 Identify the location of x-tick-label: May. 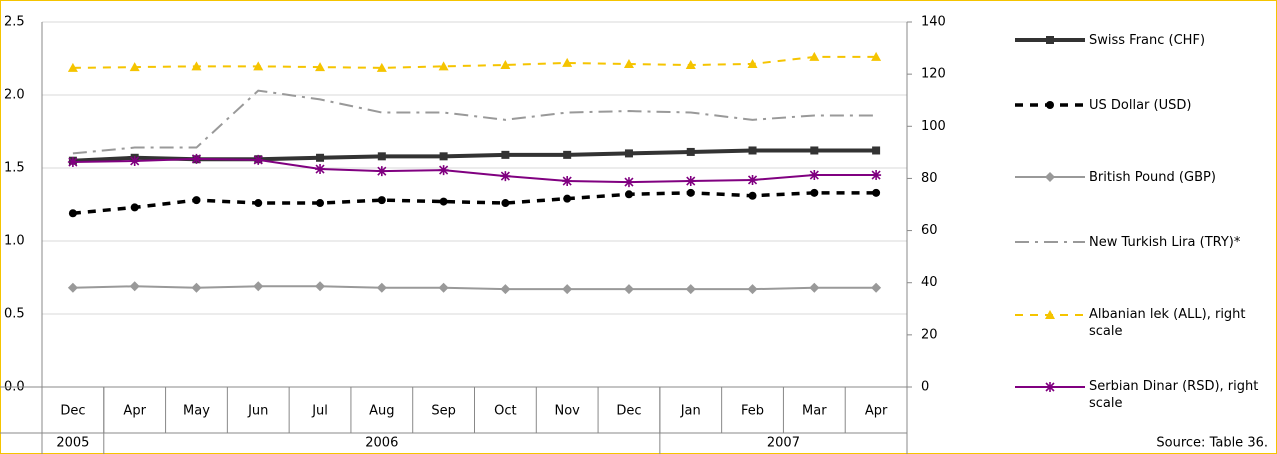
(196, 411).